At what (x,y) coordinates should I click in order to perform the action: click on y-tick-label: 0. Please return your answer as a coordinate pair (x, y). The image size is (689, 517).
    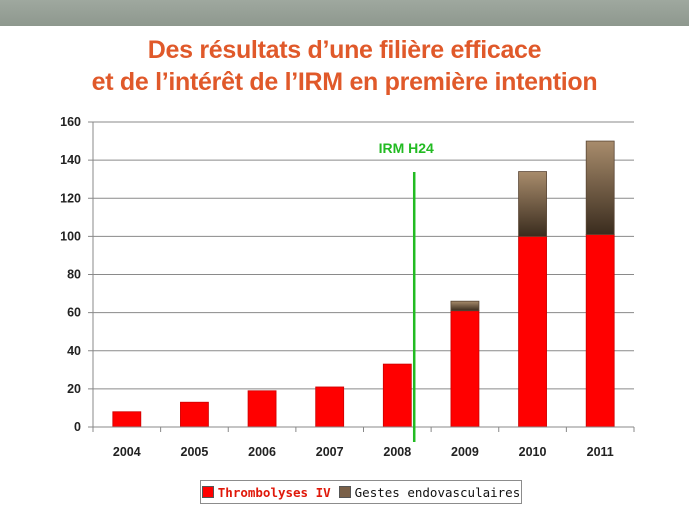
    Looking at the image, I should click on (77, 427).